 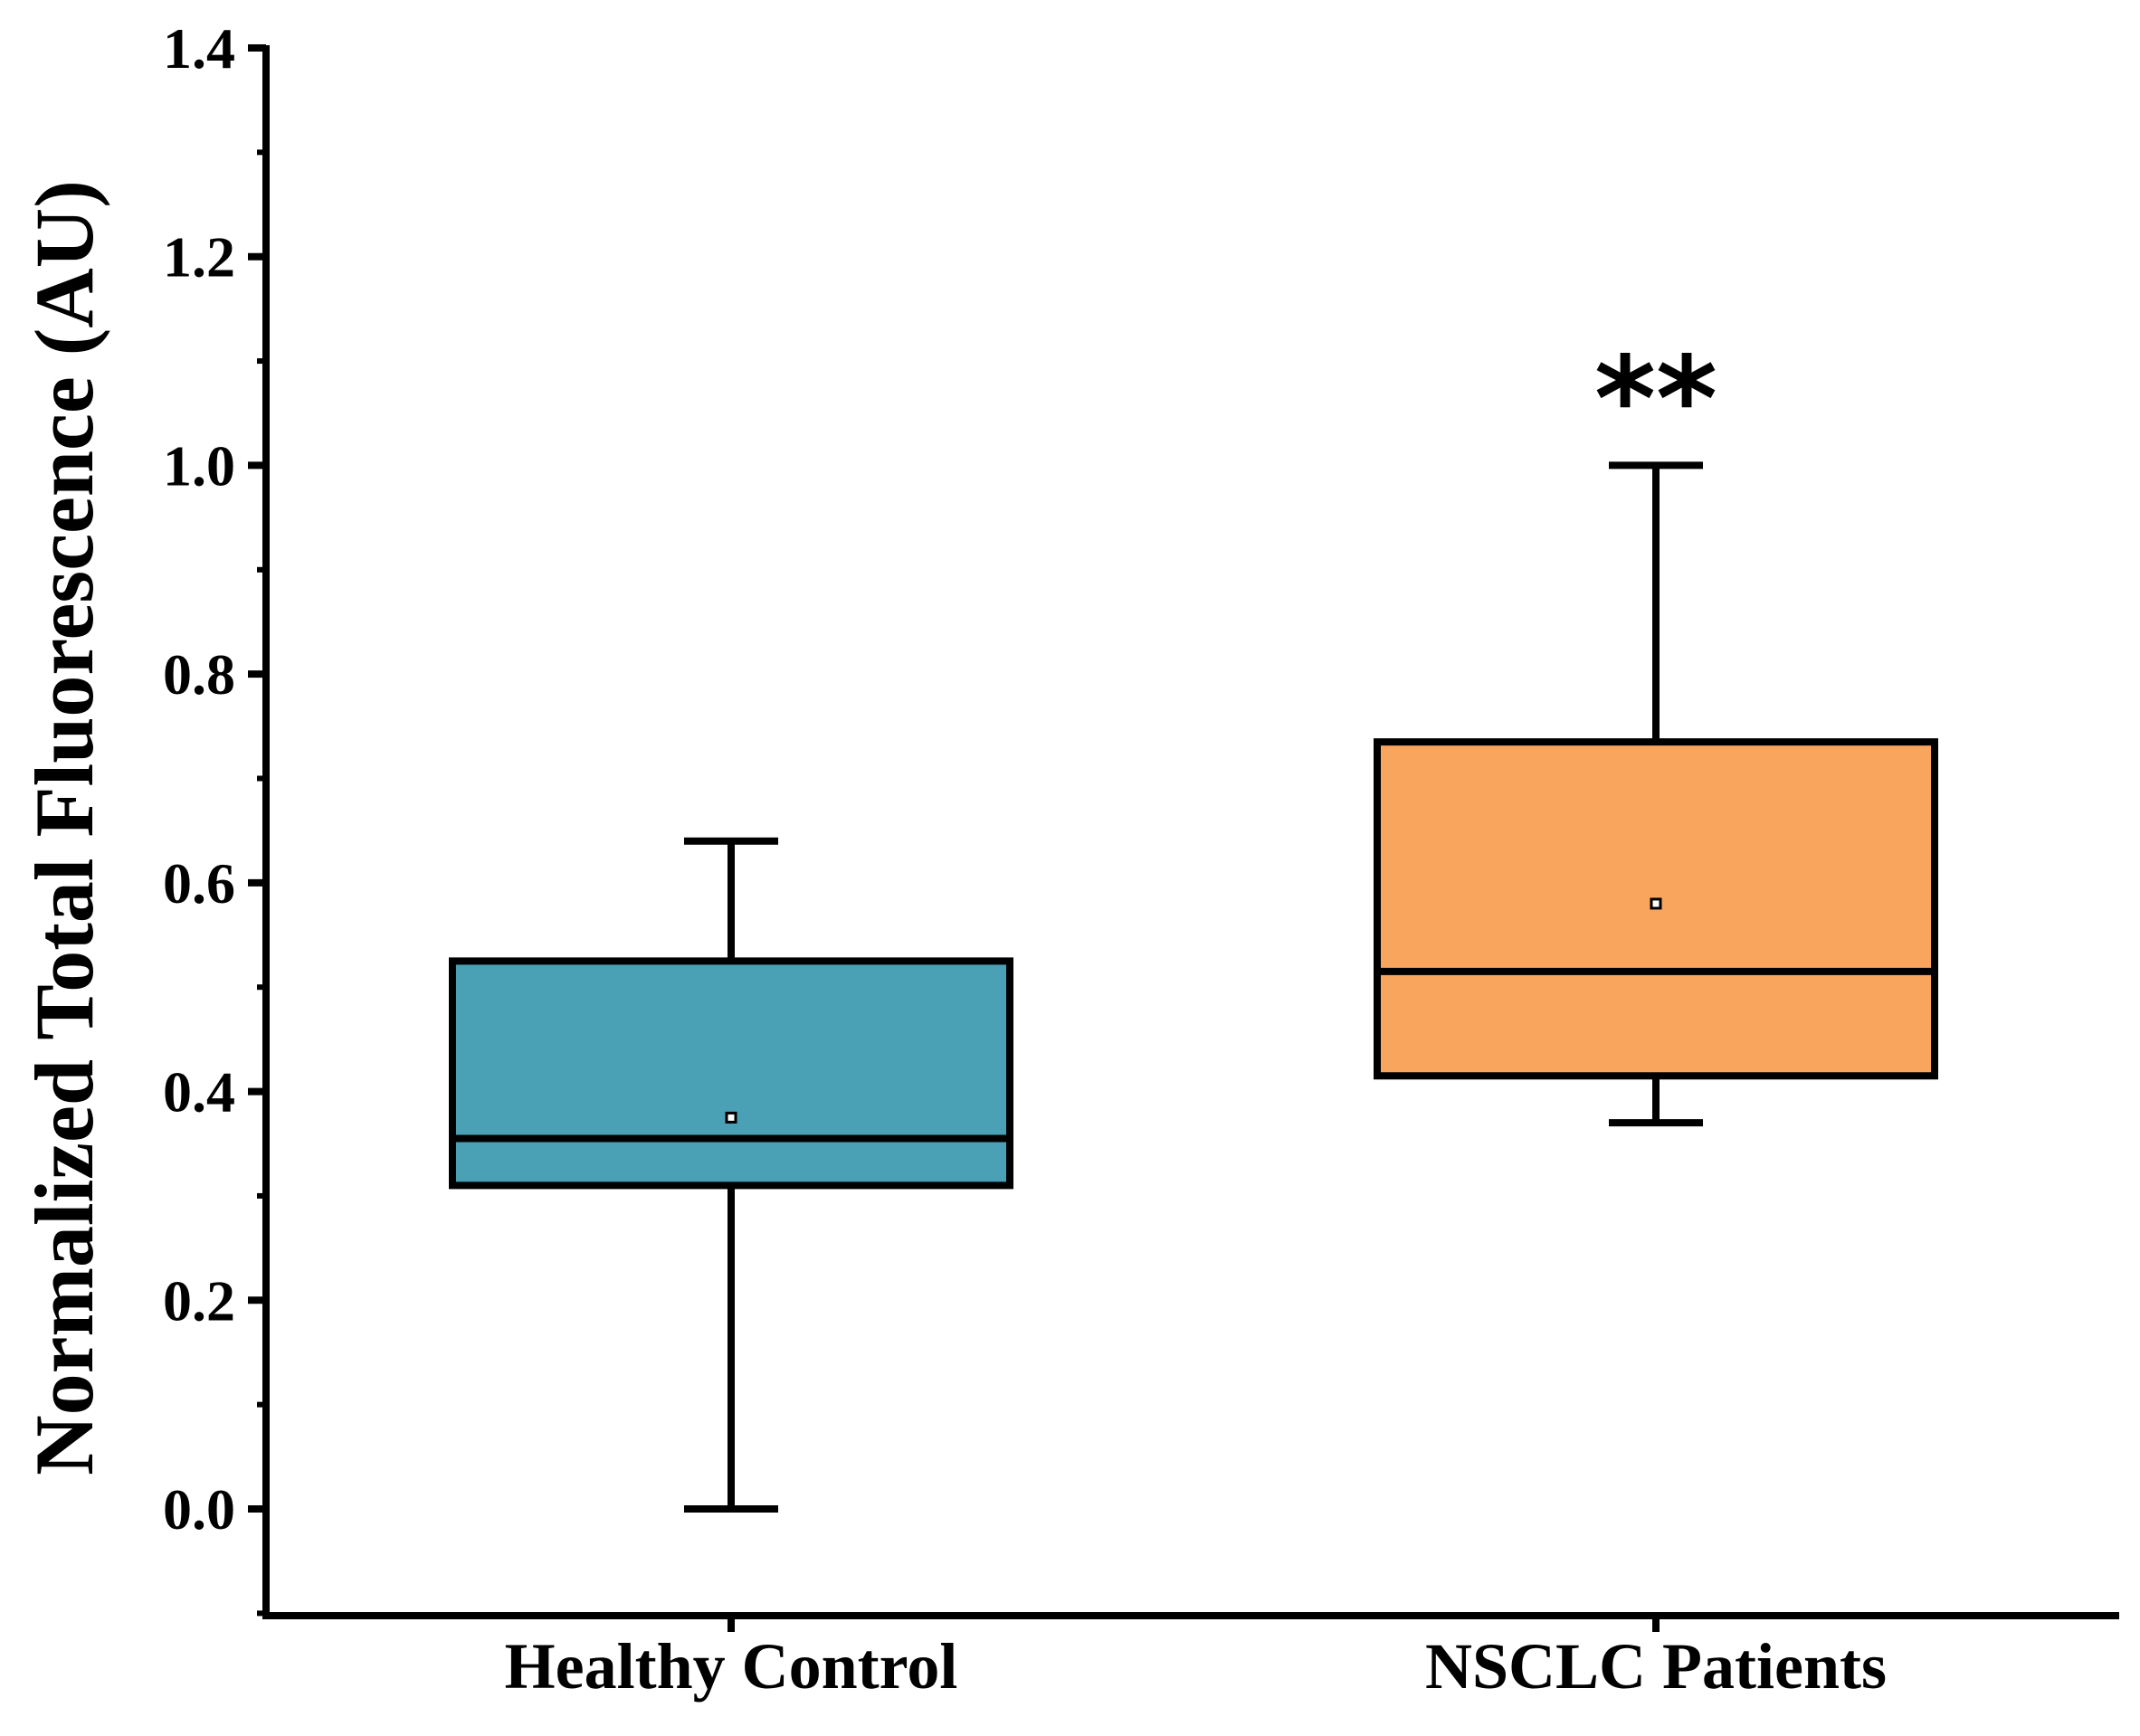 I want to click on y-tick-label: 0.8, so click(x=199, y=674).